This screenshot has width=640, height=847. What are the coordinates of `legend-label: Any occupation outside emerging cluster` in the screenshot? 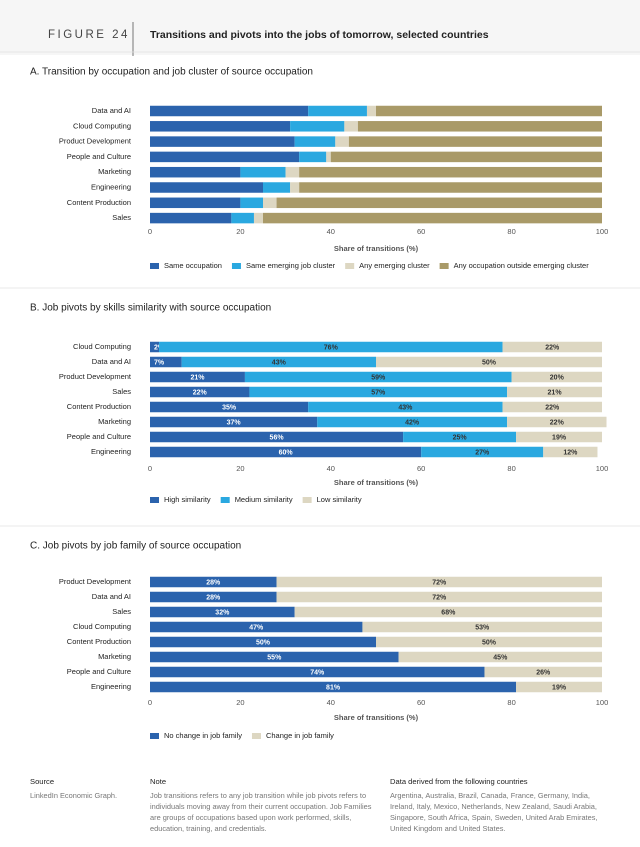 It's located at (522, 265).